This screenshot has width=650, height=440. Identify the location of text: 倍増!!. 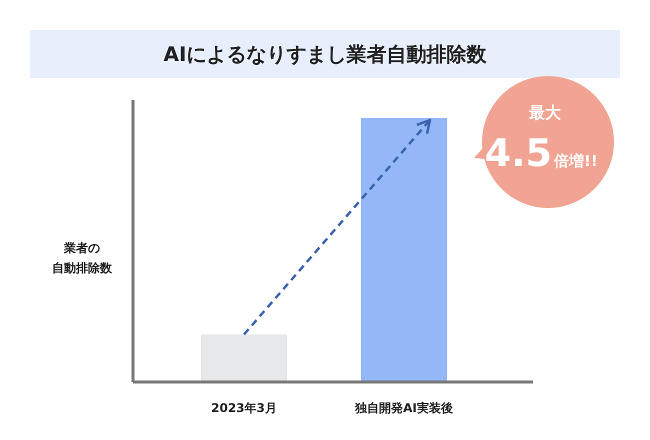
(575, 161).